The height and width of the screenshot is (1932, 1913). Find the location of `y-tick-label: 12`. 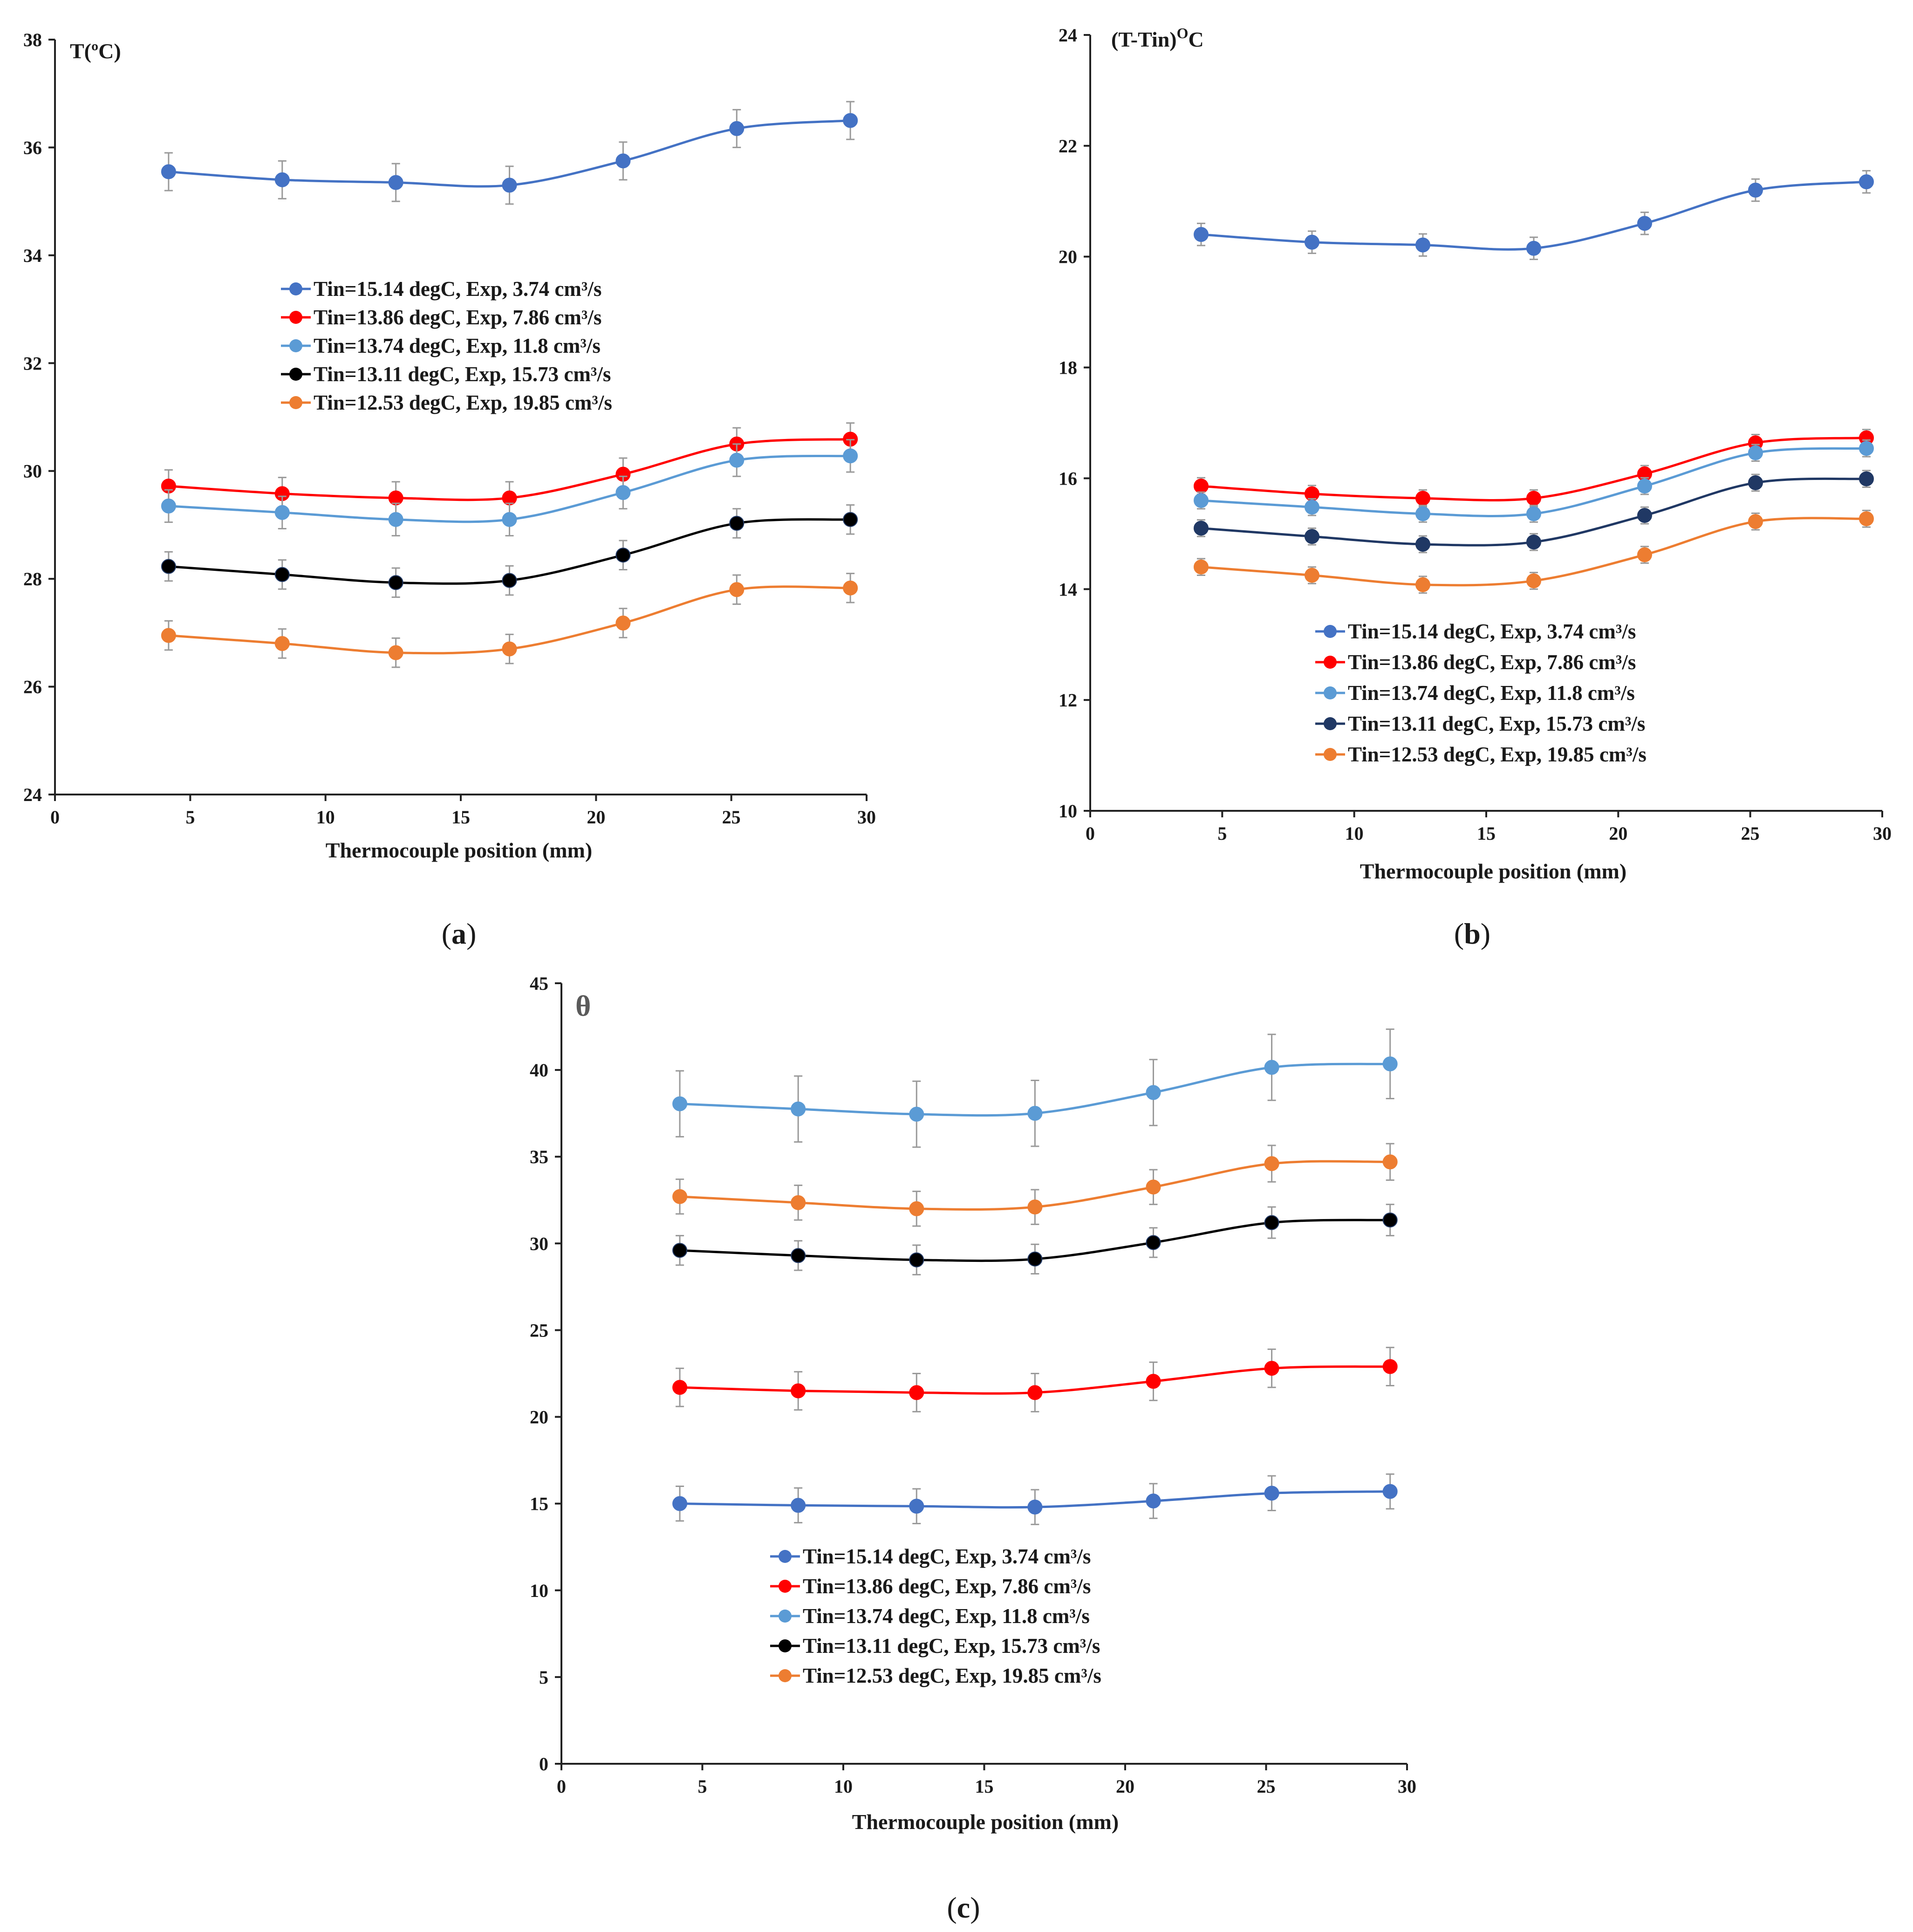

y-tick-label: 12 is located at coordinates (1068, 700).